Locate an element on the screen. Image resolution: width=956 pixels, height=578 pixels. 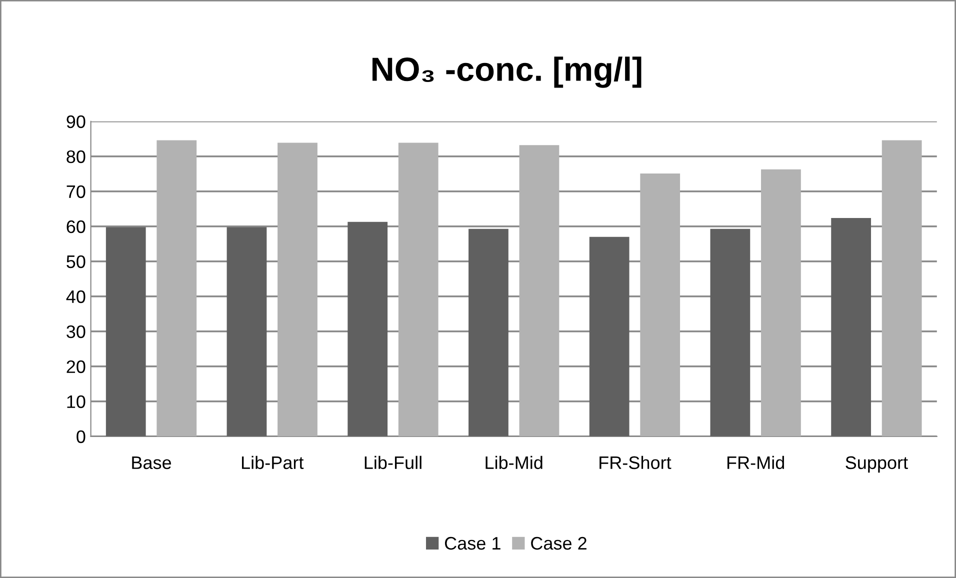
x-tick-label: Support is located at coordinates (877, 464).